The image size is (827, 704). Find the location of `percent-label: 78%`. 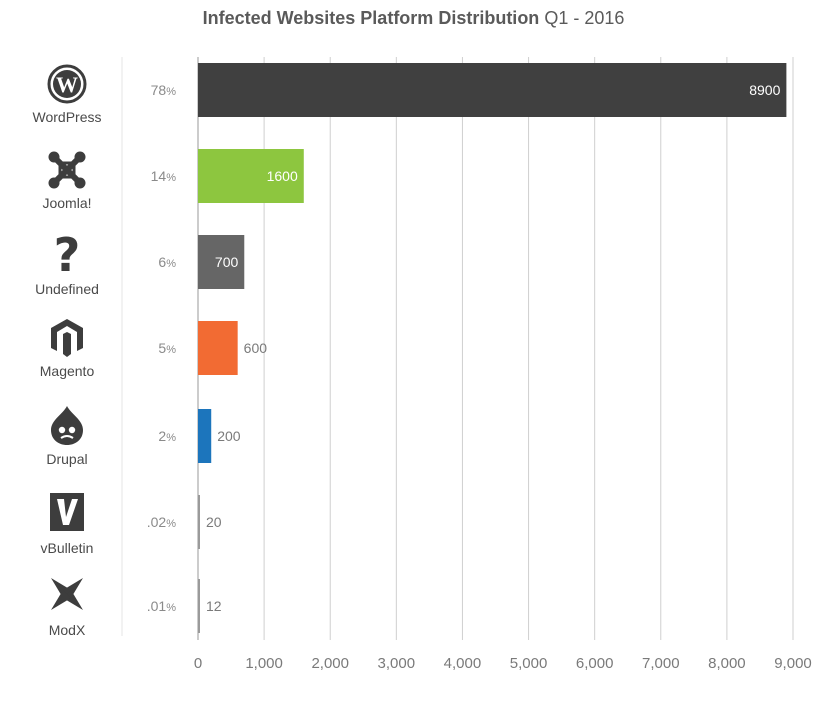

percent-label: 78% is located at coordinates (164, 90).